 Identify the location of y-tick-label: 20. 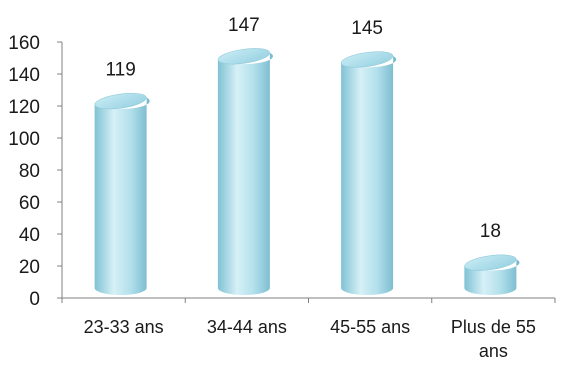
(29, 267).